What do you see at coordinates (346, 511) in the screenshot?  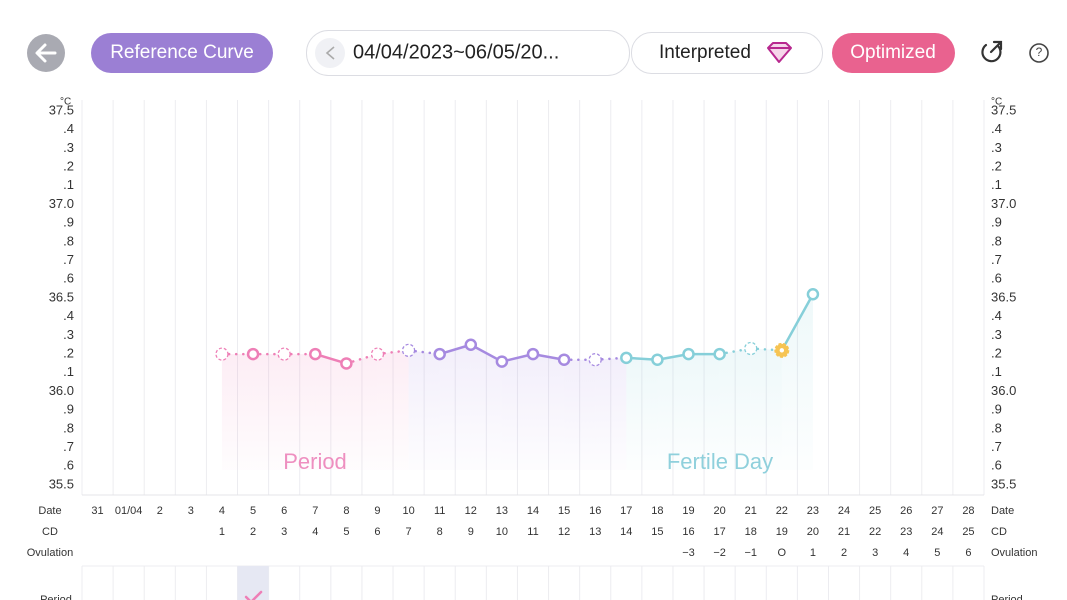 I see `date-cell: 8` at bounding box center [346, 511].